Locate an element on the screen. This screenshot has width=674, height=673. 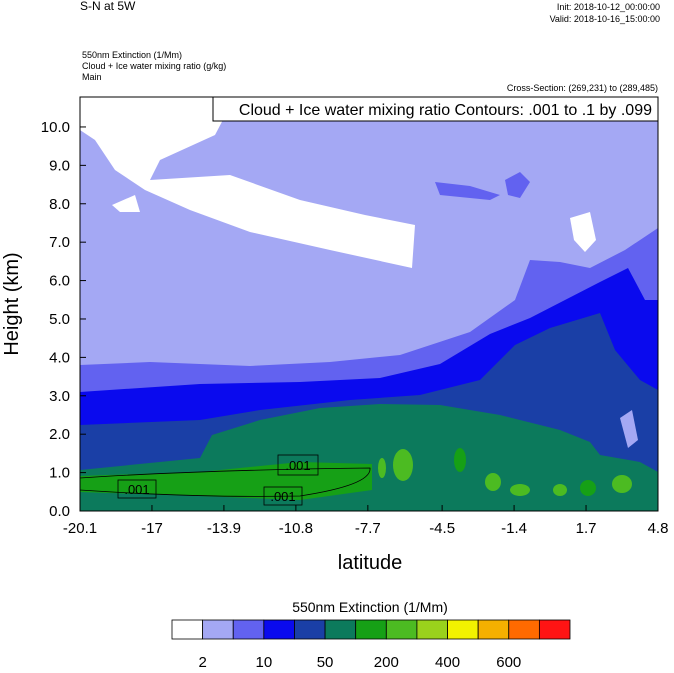
x-tick-label: -4.5 is located at coordinates (442, 528).